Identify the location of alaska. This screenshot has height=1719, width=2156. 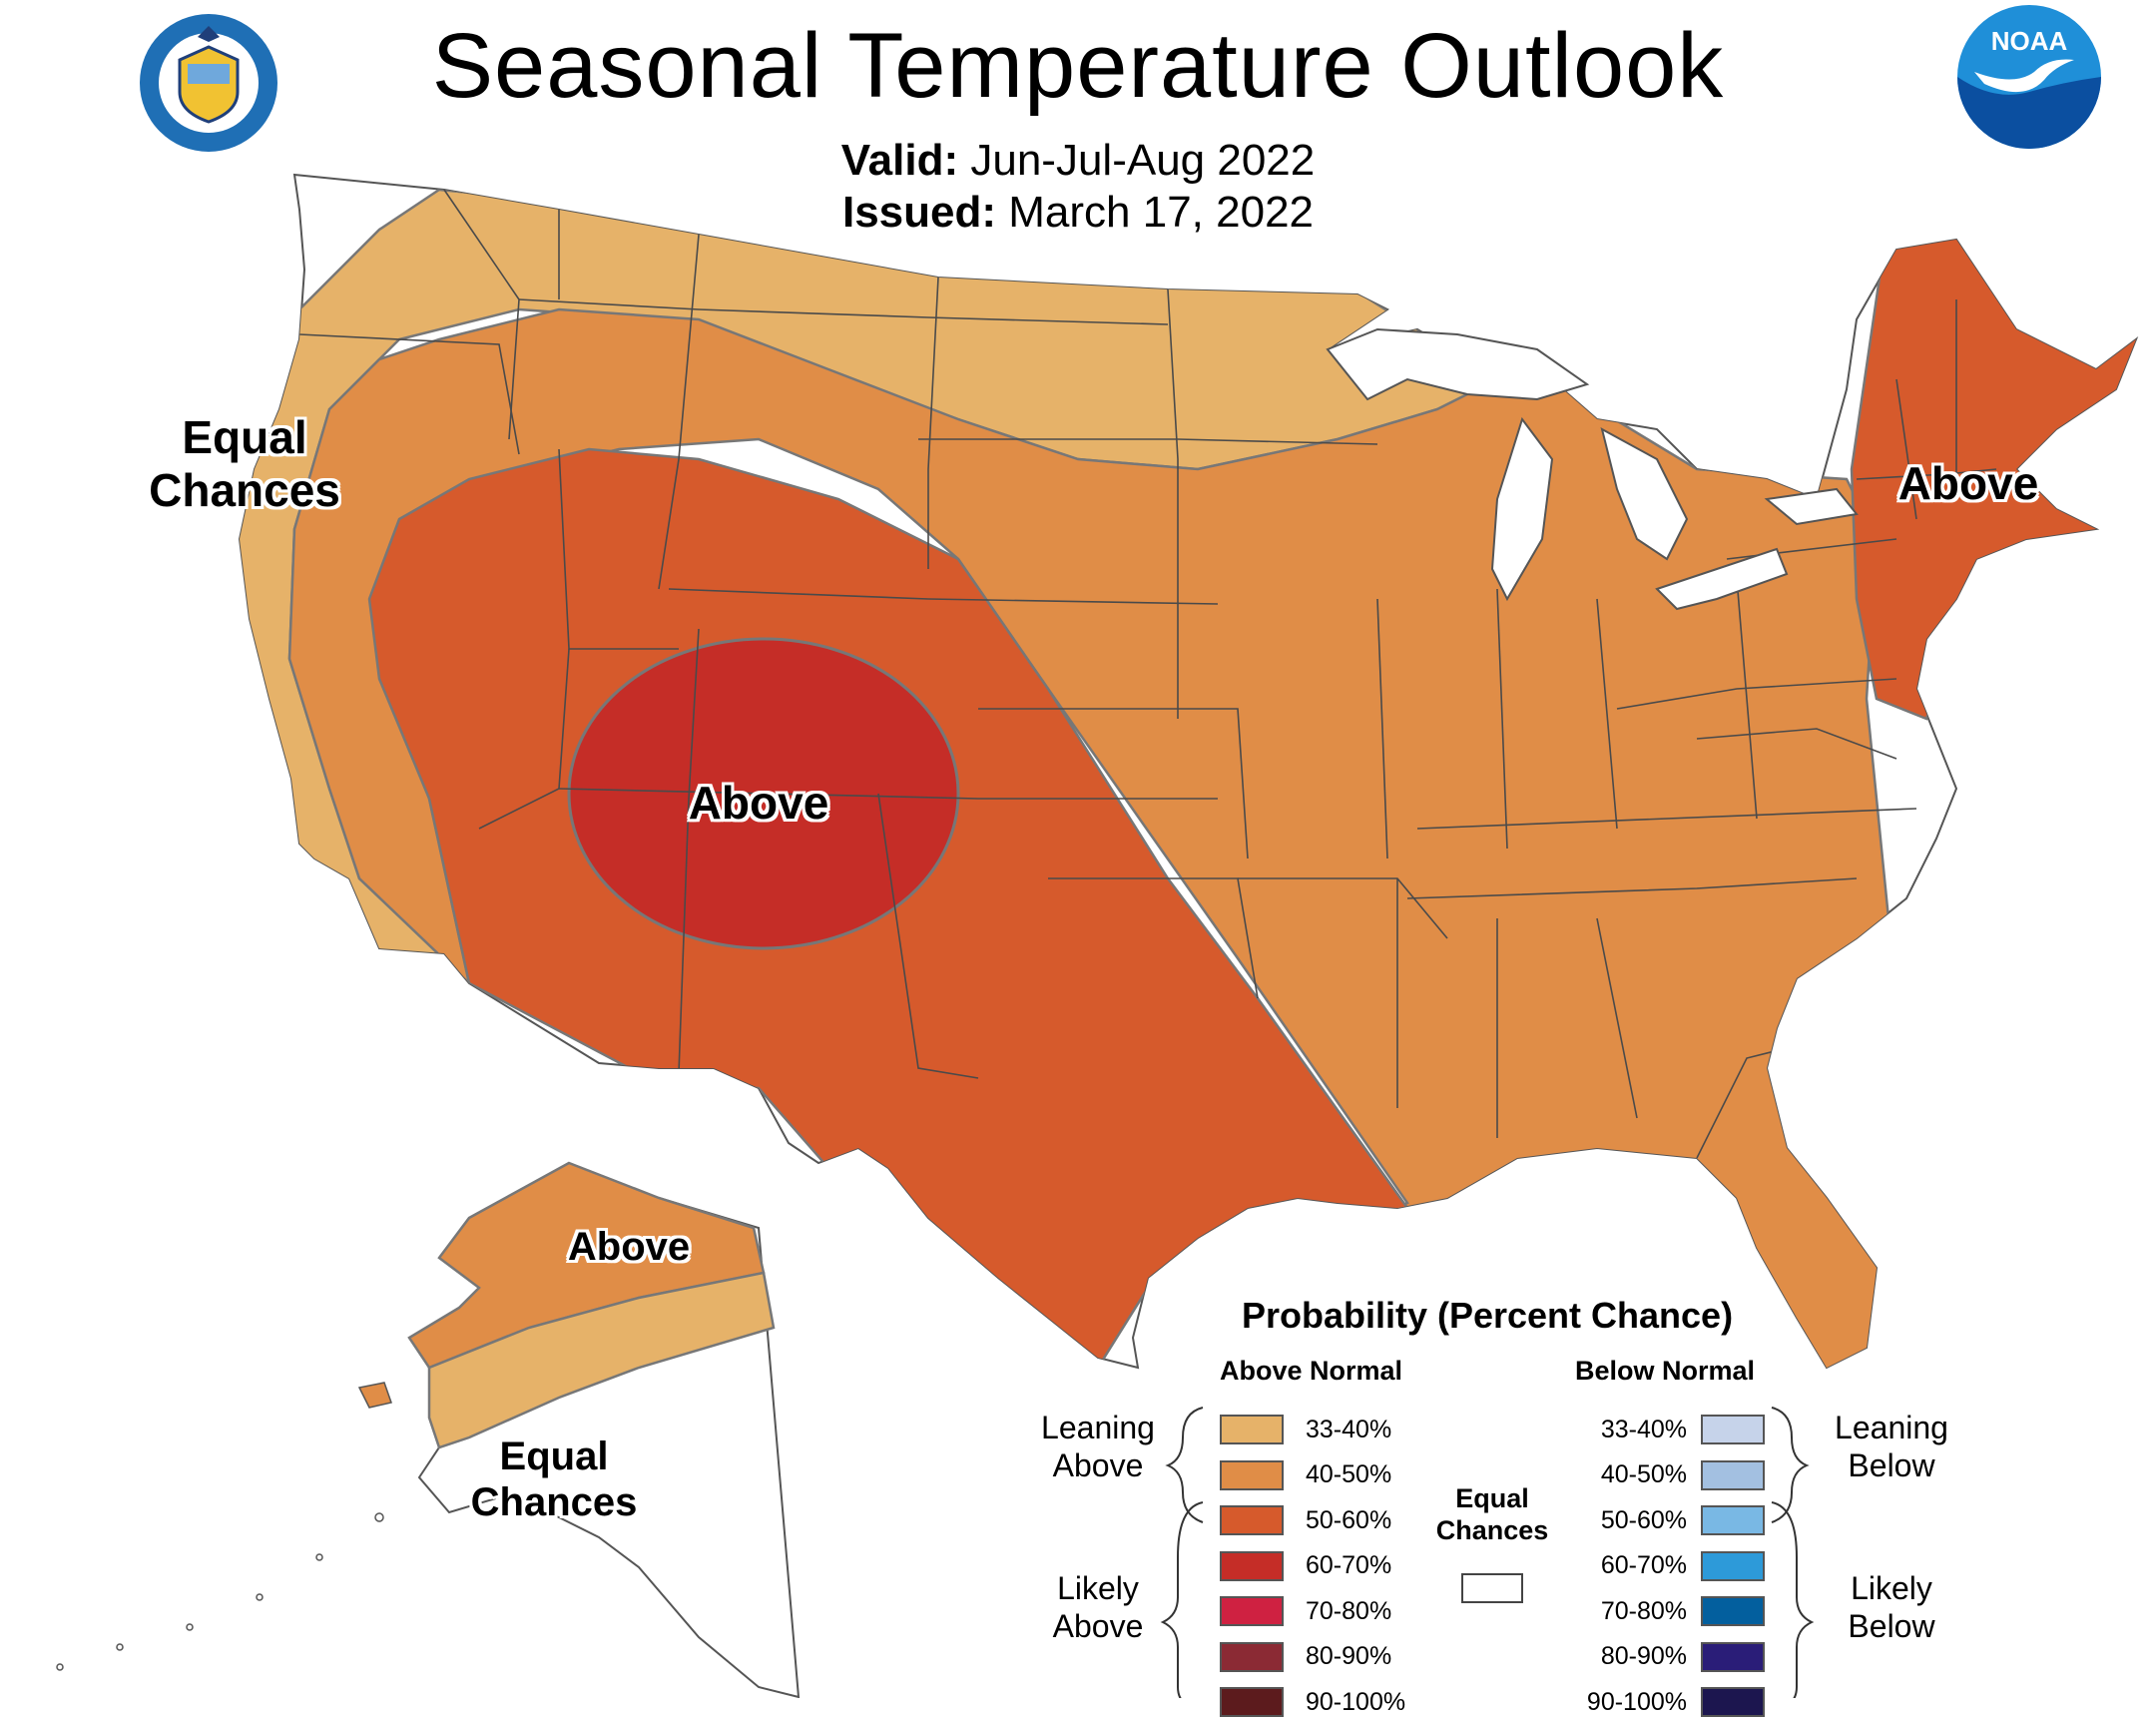
(428, 1429).